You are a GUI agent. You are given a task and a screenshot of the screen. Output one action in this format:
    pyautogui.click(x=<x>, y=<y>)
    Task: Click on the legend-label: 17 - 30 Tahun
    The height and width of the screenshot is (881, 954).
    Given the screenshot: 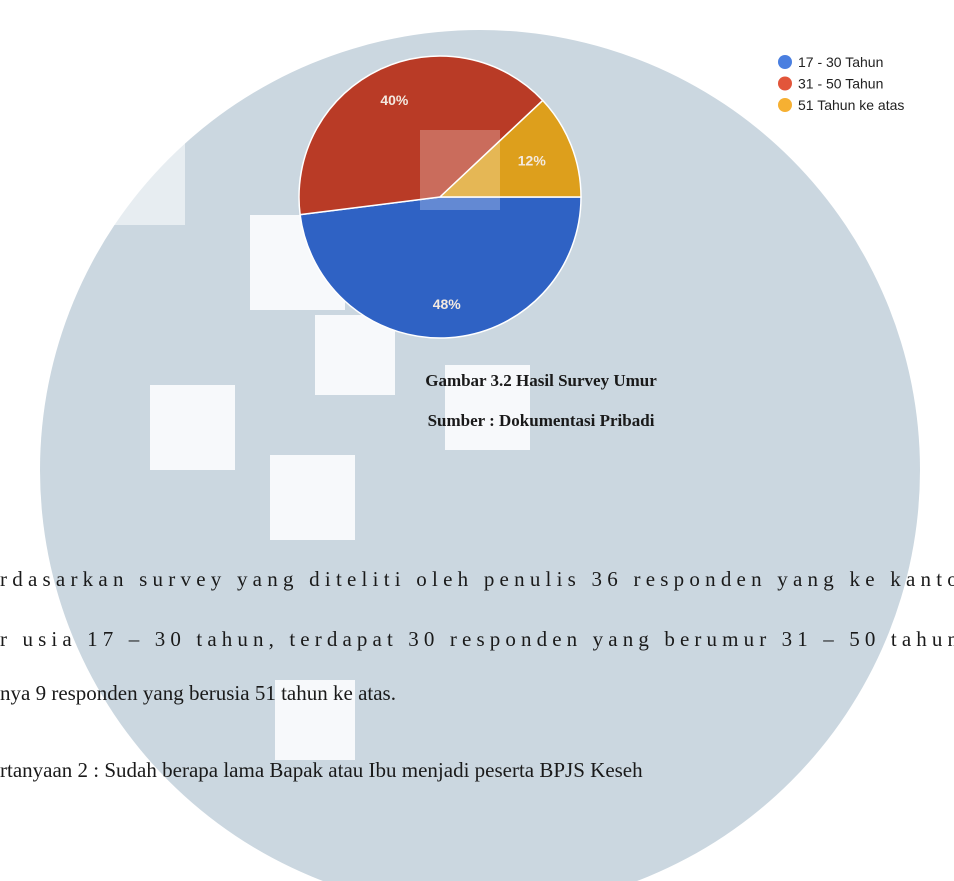 What is the action you would take?
    pyautogui.click(x=840, y=62)
    